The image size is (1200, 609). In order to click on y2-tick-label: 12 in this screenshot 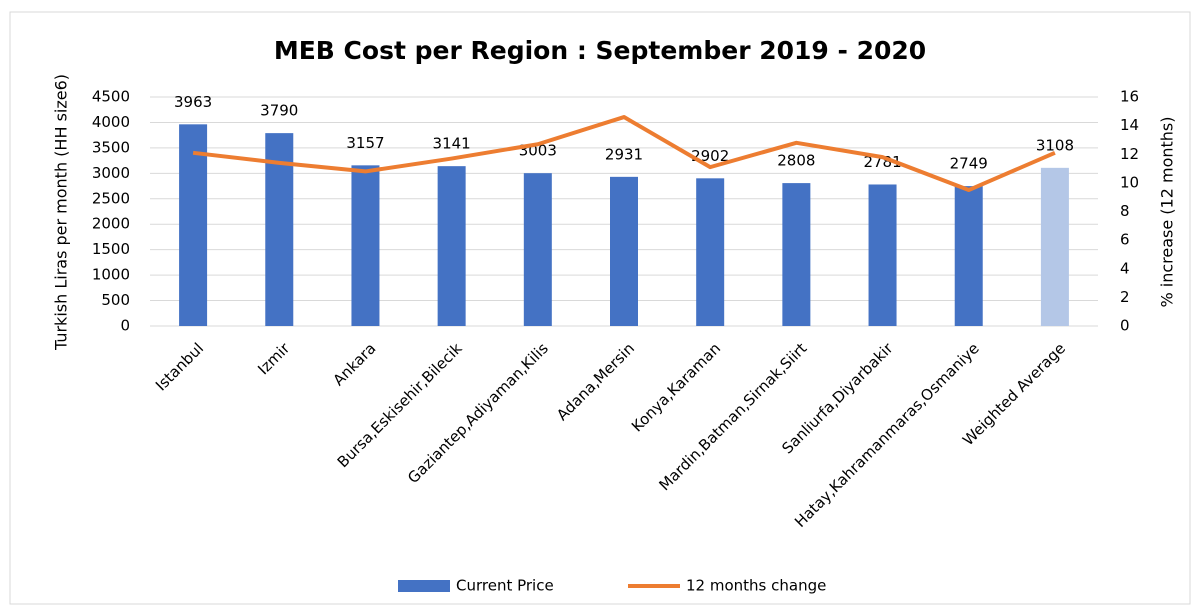, I will do `click(1129, 154)`.